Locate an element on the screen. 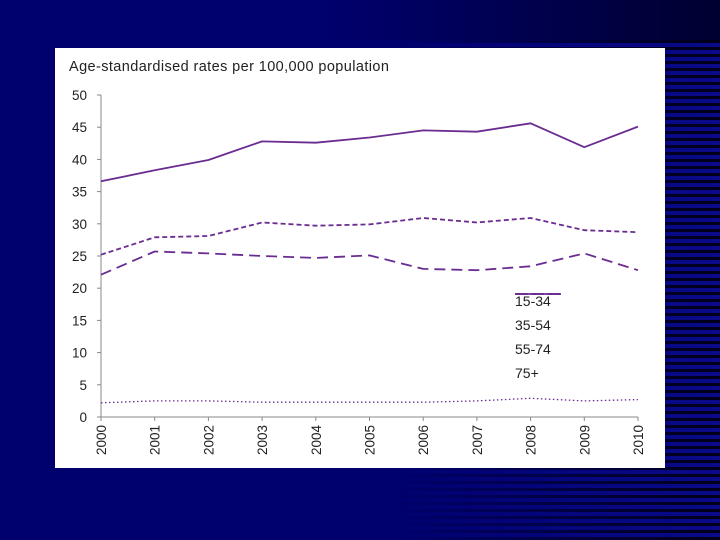 The height and width of the screenshot is (540, 720). slide-top-band is located at coordinates (360, 20).